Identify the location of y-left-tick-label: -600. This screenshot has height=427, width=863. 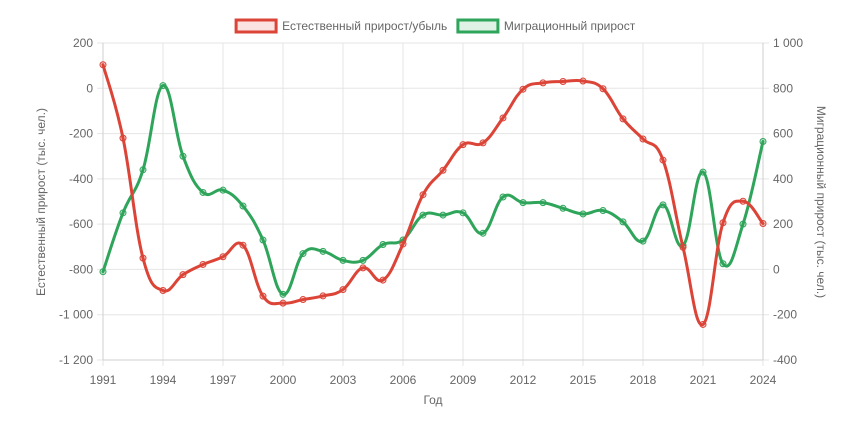
(81, 224).